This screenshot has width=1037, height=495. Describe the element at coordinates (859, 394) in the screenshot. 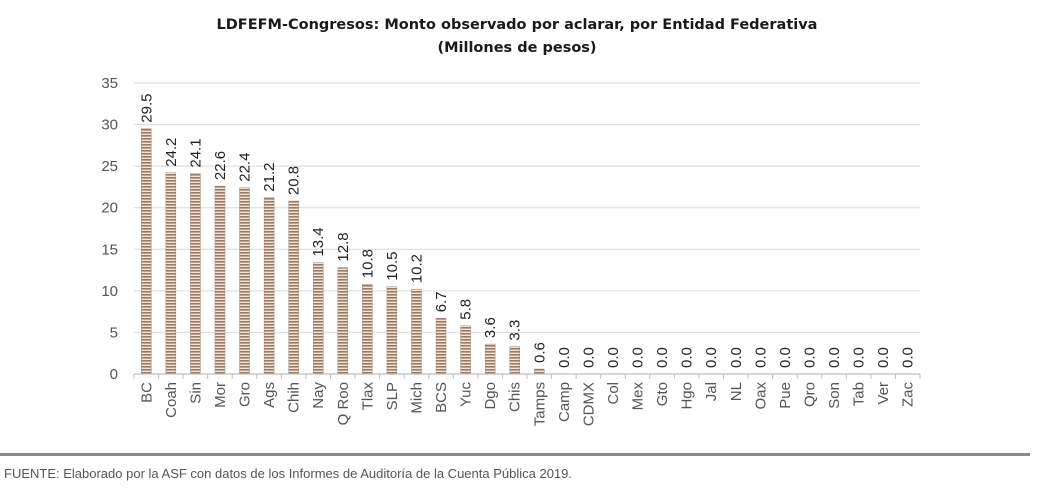

I see `x-tick-label: Tab` at that location.